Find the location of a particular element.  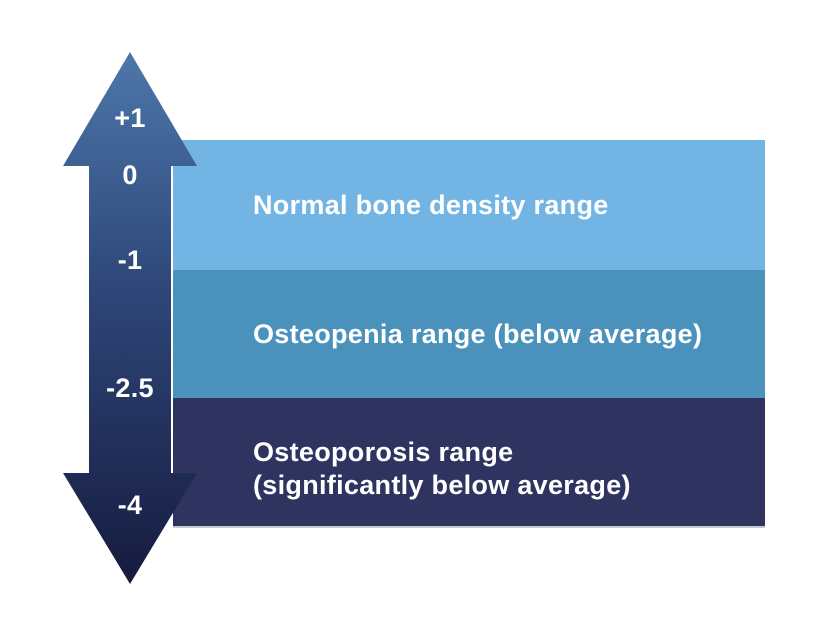

scale-tick-plus1: +1 is located at coordinates (130, 118).